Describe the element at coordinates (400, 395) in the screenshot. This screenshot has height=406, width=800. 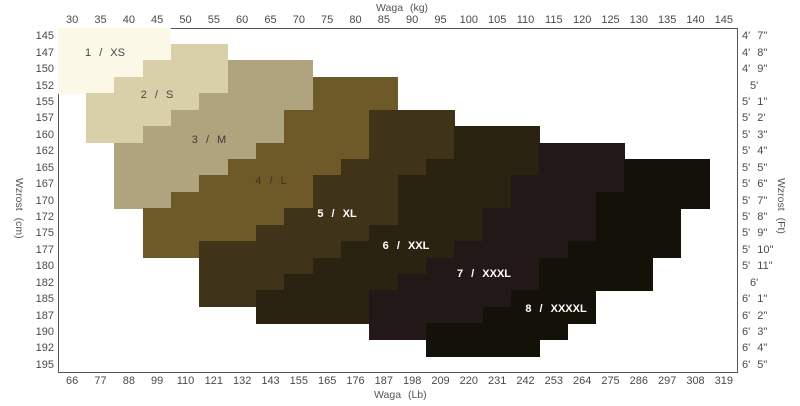
I see `x-axis-title-bottom: Waga (Lb)` at that location.